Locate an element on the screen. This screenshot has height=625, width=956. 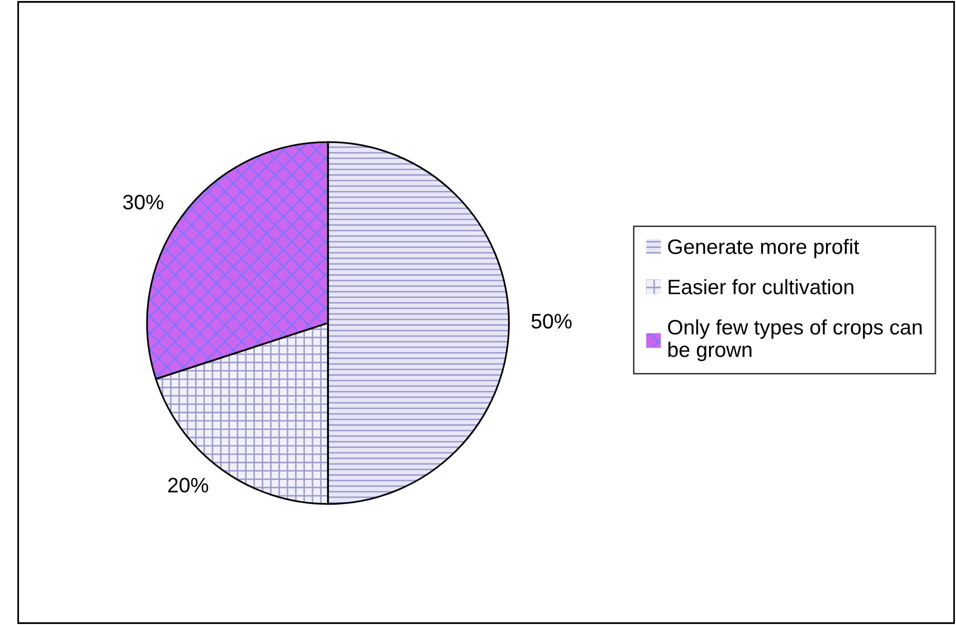
data-label: 50% is located at coordinates (552, 321).